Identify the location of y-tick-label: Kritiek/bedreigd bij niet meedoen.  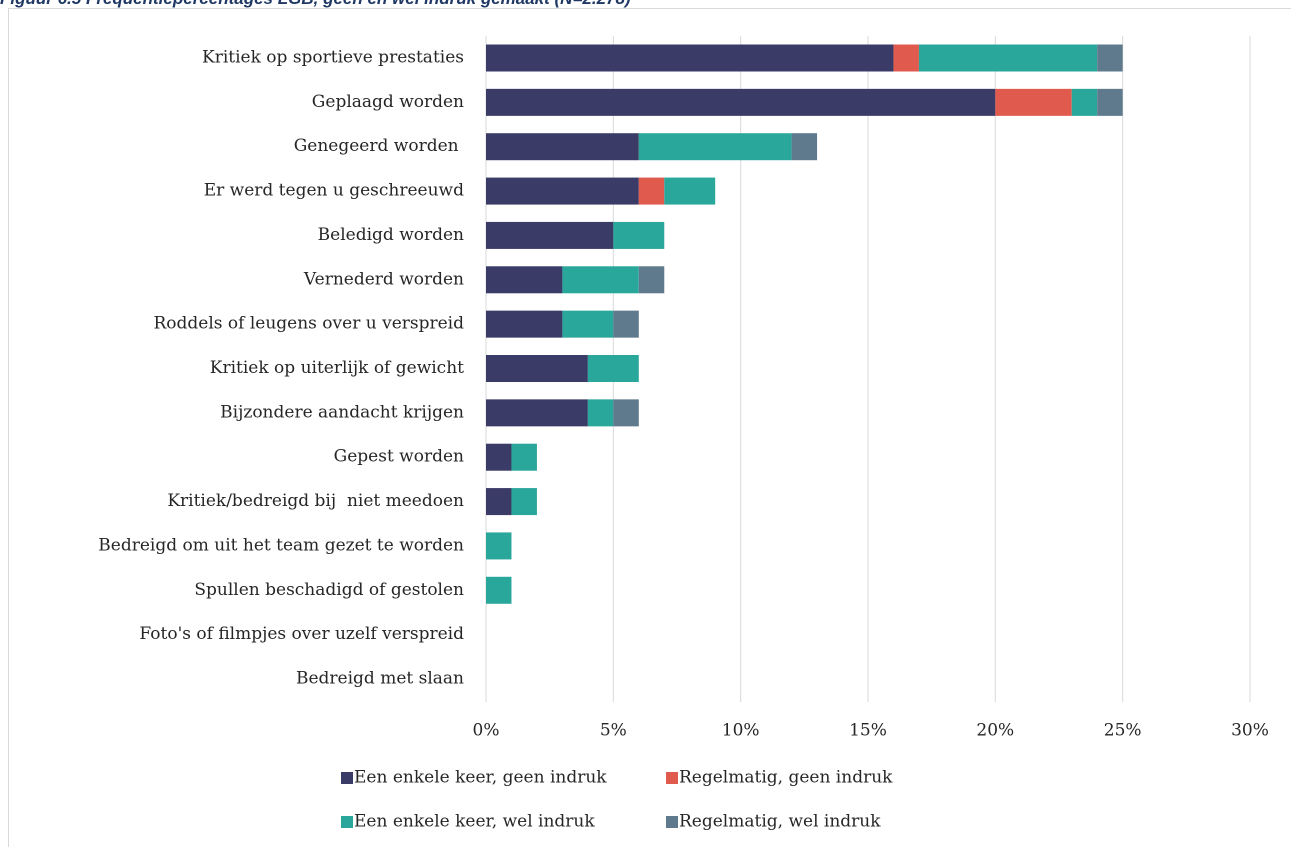
(315, 501).